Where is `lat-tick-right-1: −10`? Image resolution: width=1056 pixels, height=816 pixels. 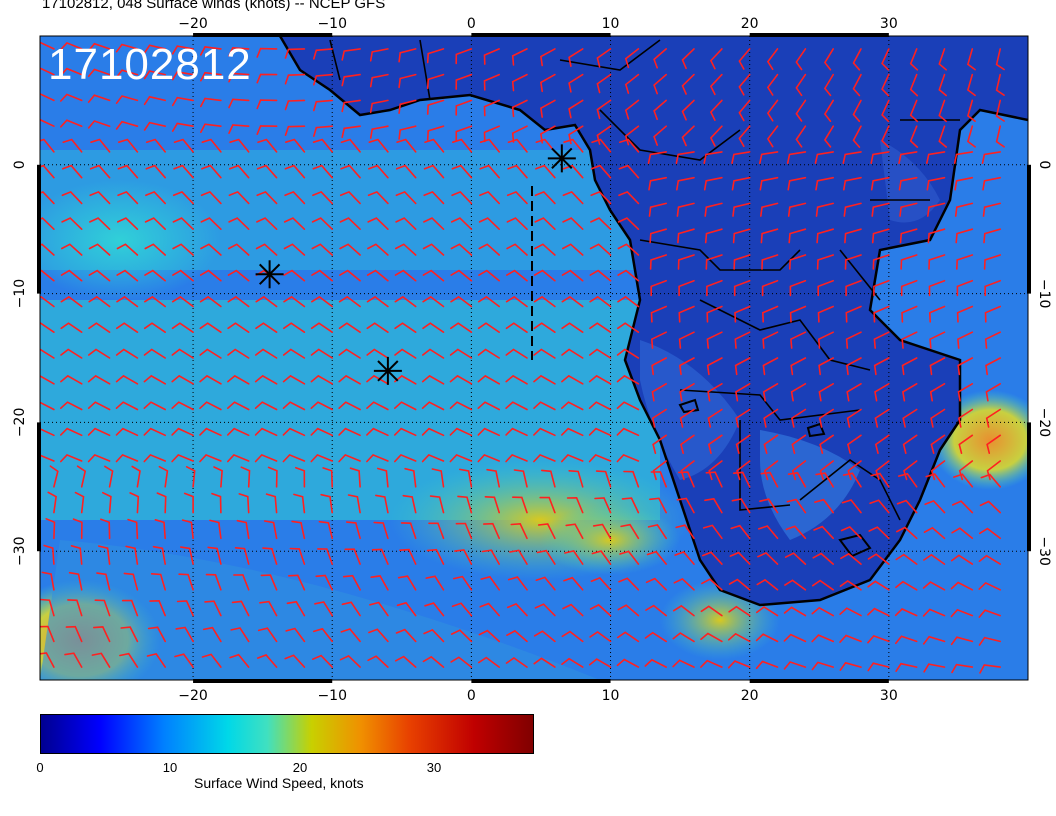
lat-tick-right-1: −10 is located at coordinates (1044, 294).